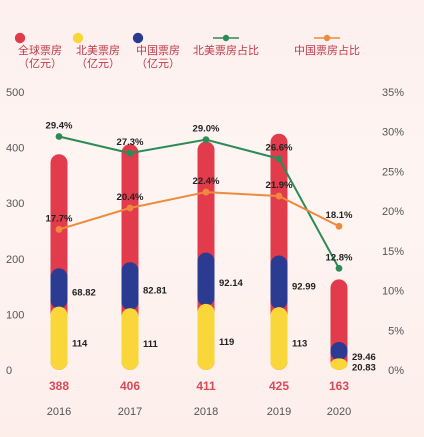 The image size is (424, 437). Describe the element at coordinates (15, 232) in the screenshot. I see `left-axis: 0 100 200 300 400 500` at that location.